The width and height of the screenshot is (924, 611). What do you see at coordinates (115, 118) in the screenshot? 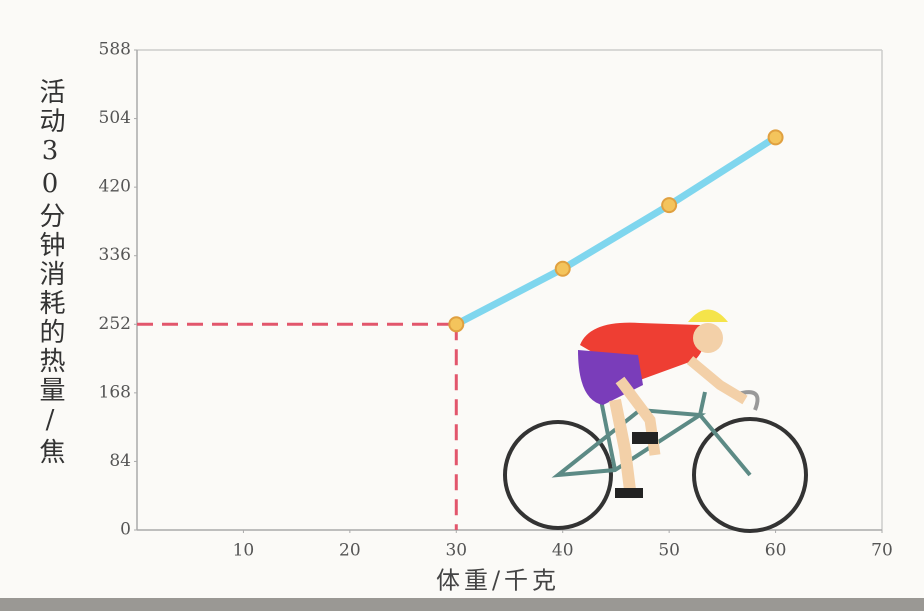
I see `y-tick-label: 504` at bounding box center [115, 118].